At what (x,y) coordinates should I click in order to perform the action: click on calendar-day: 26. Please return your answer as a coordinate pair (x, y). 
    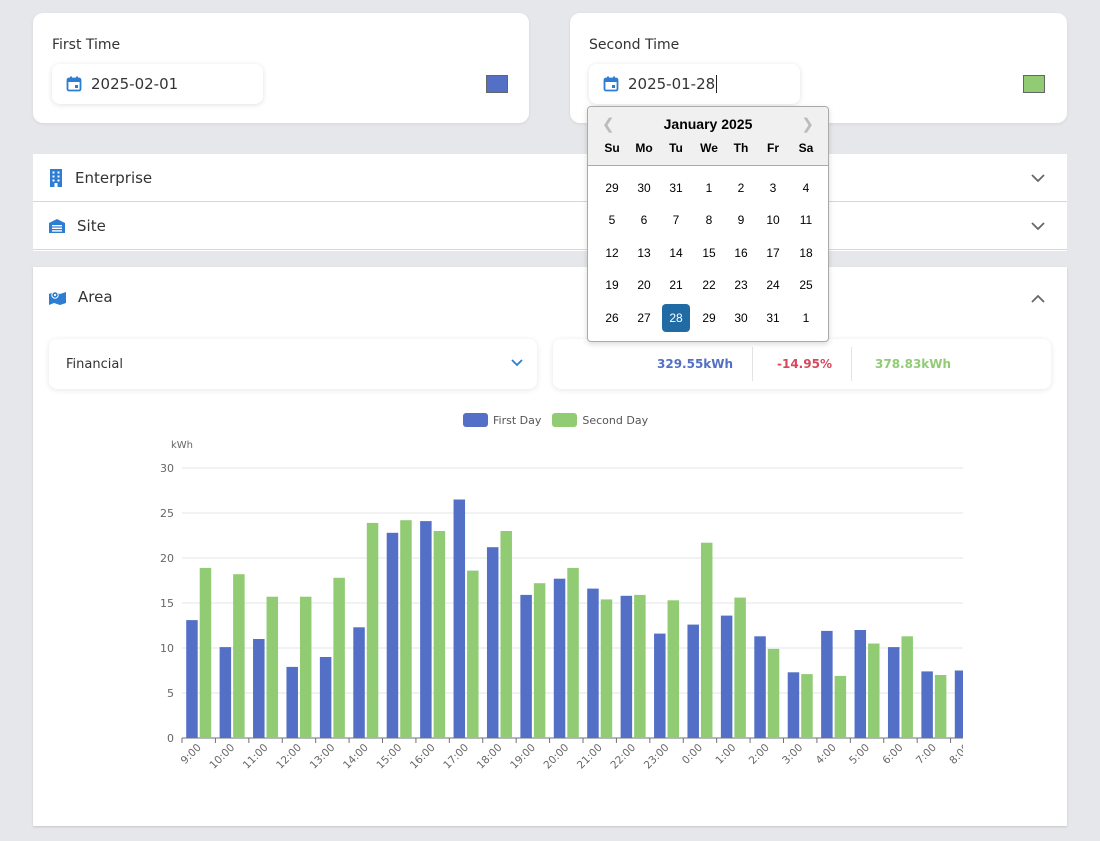
    Looking at the image, I should click on (612, 318).